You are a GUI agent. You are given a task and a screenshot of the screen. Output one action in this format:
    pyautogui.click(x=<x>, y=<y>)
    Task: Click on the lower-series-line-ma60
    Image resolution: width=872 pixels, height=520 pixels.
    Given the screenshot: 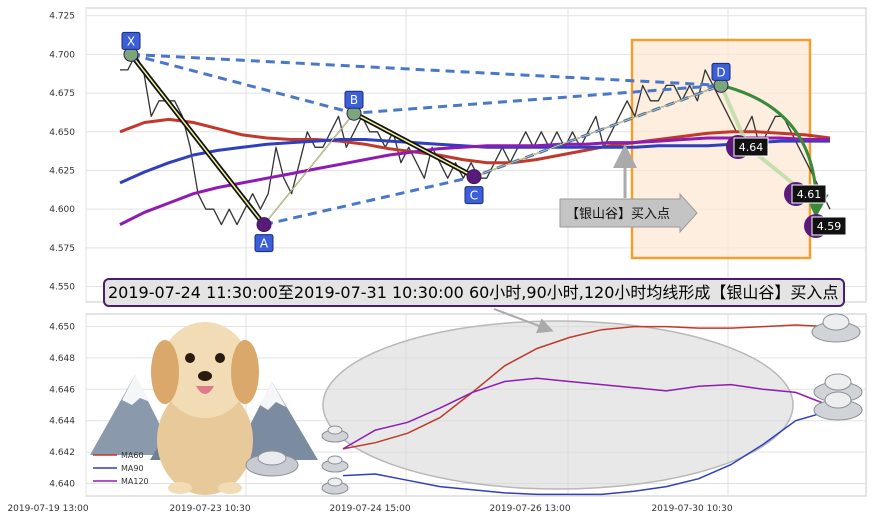 What is the action you would take?
    pyautogui.click(x=585, y=387)
    